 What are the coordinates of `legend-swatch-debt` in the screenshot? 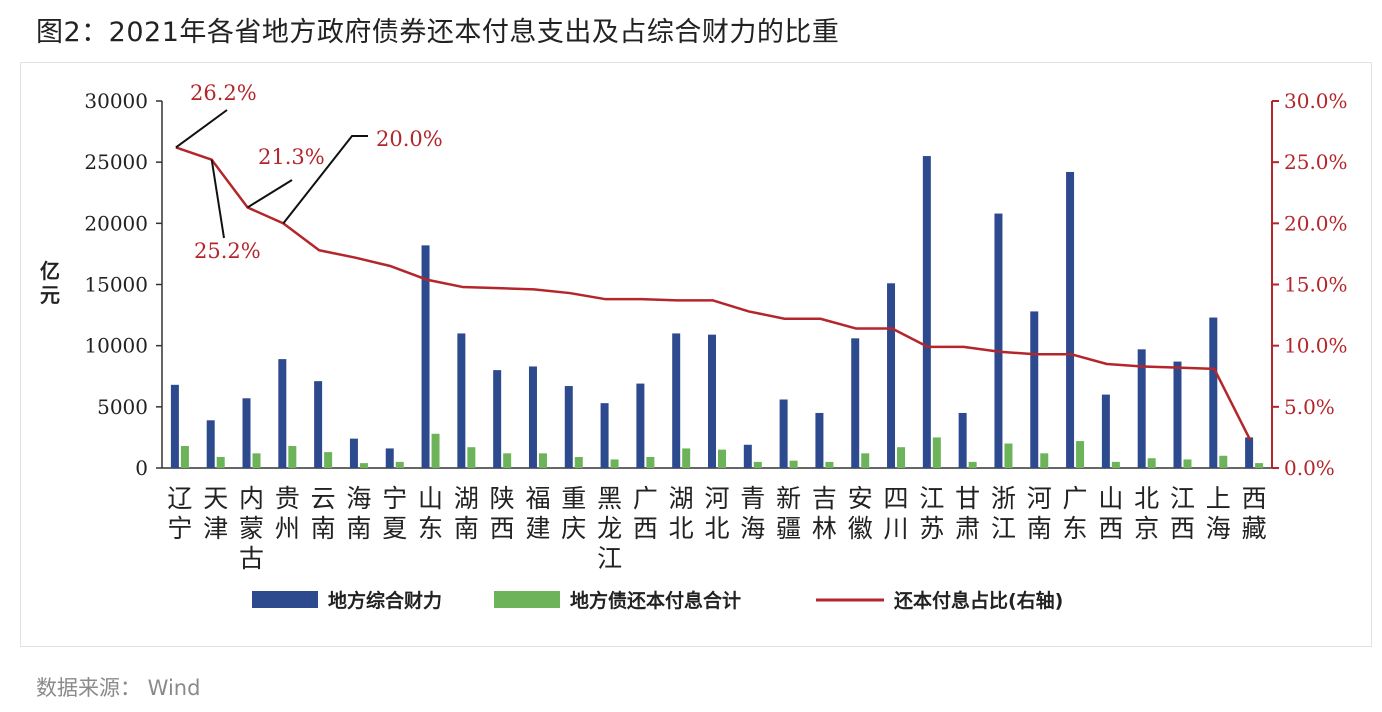 It's located at (527, 599).